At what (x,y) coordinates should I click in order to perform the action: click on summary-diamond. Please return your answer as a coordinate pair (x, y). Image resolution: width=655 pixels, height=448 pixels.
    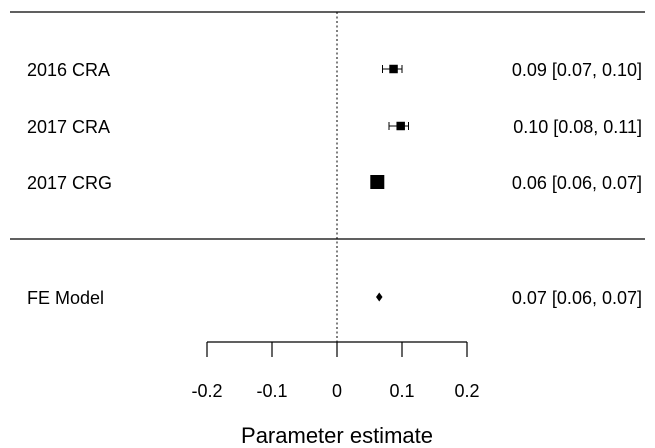
    Looking at the image, I should click on (379, 297).